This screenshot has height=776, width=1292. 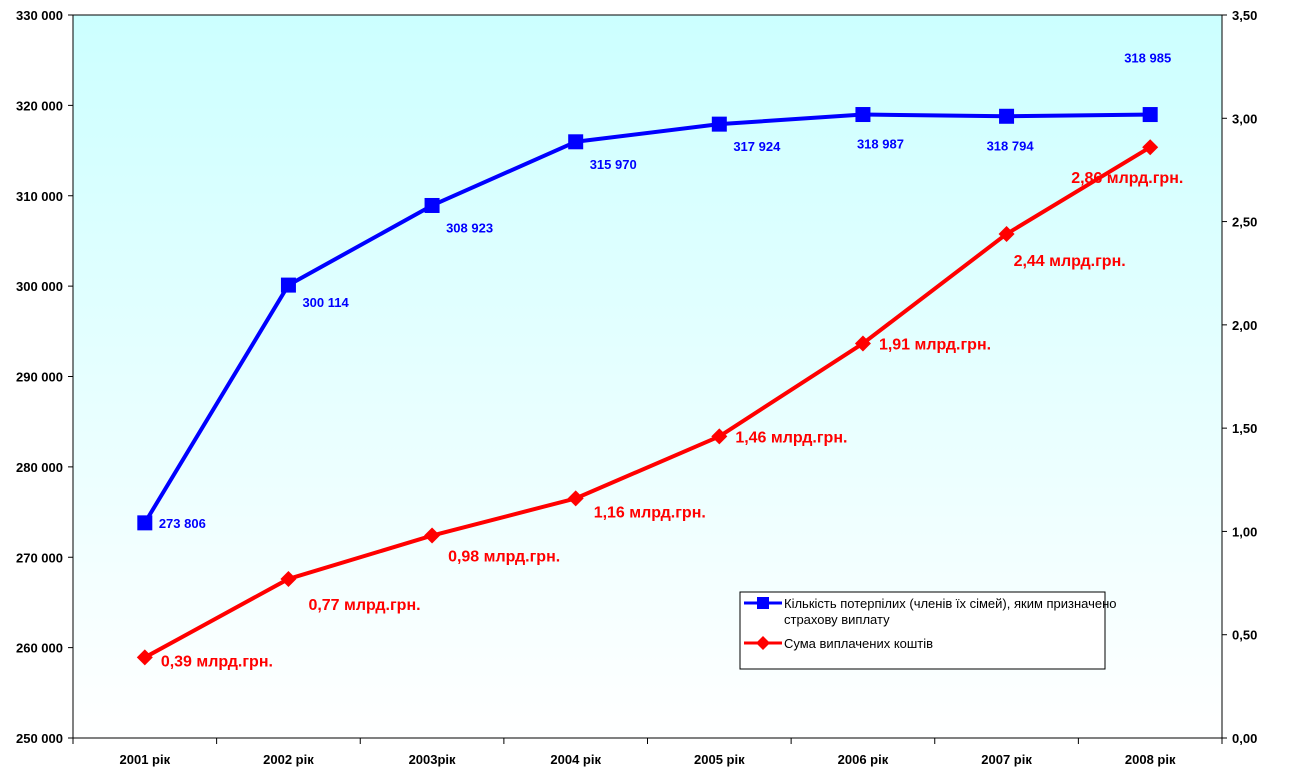 What do you see at coordinates (1244, 635) in the screenshot?
I see `right-axis-tick-label: 0,50` at bounding box center [1244, 635].